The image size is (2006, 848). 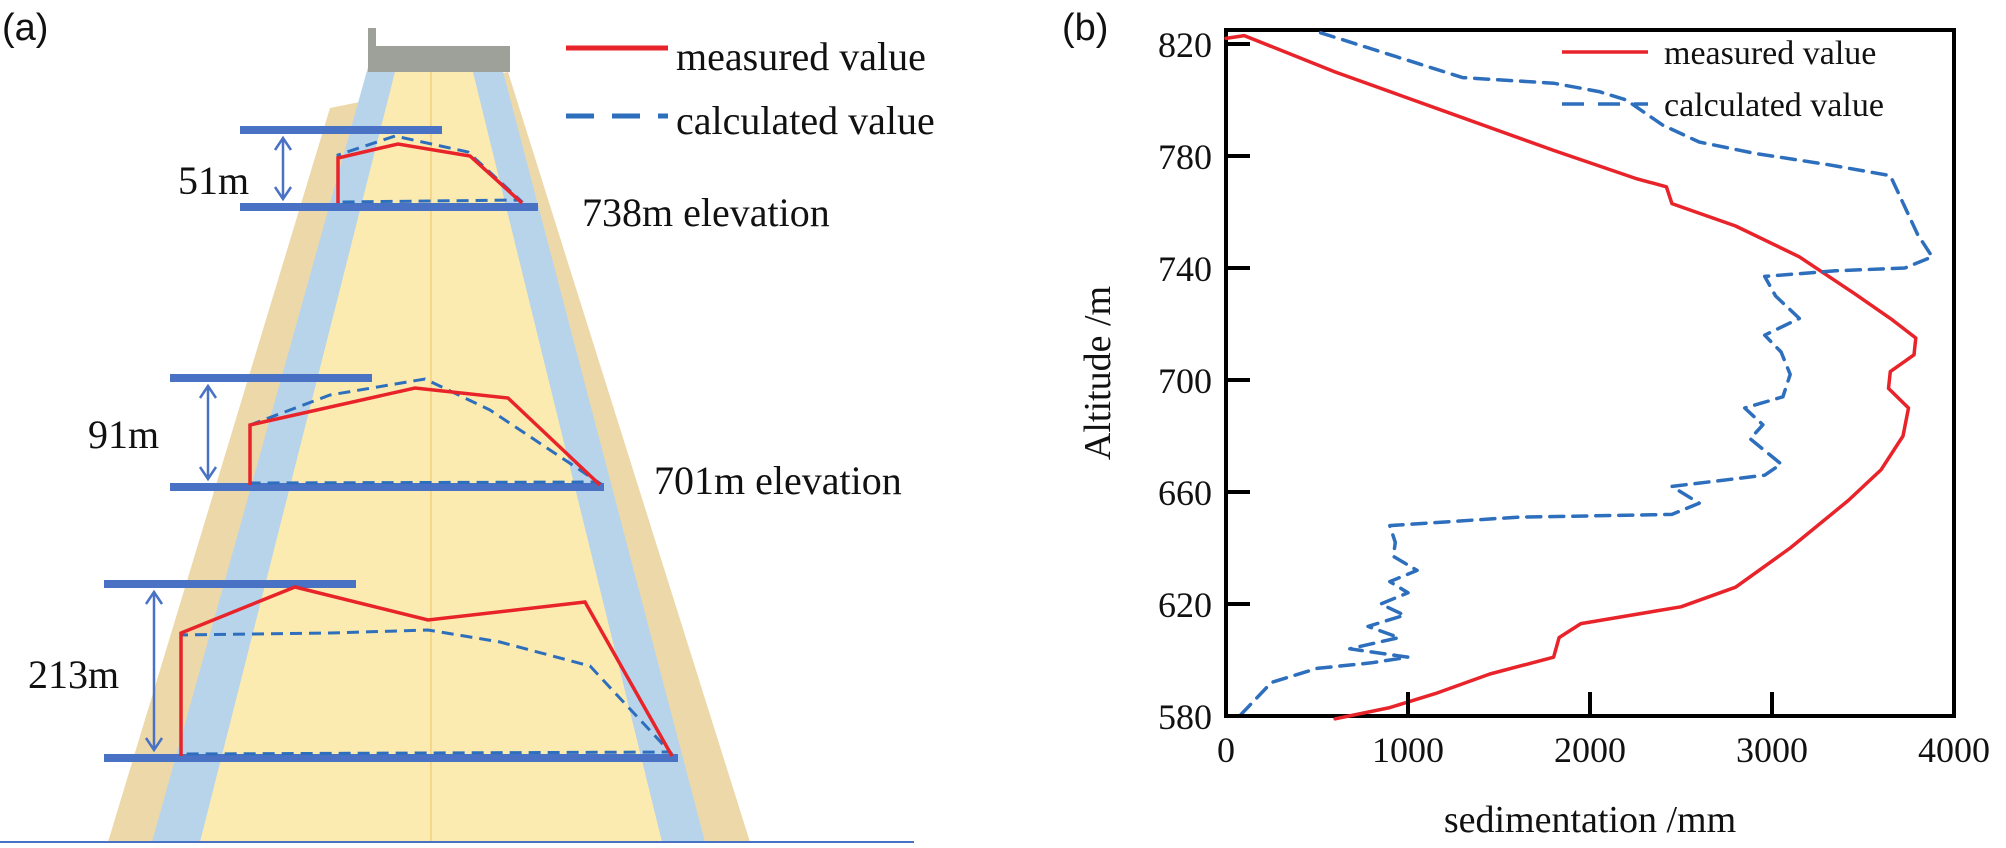 I want to click on x-tick-label: 4000, so click(x=1954, y=750).